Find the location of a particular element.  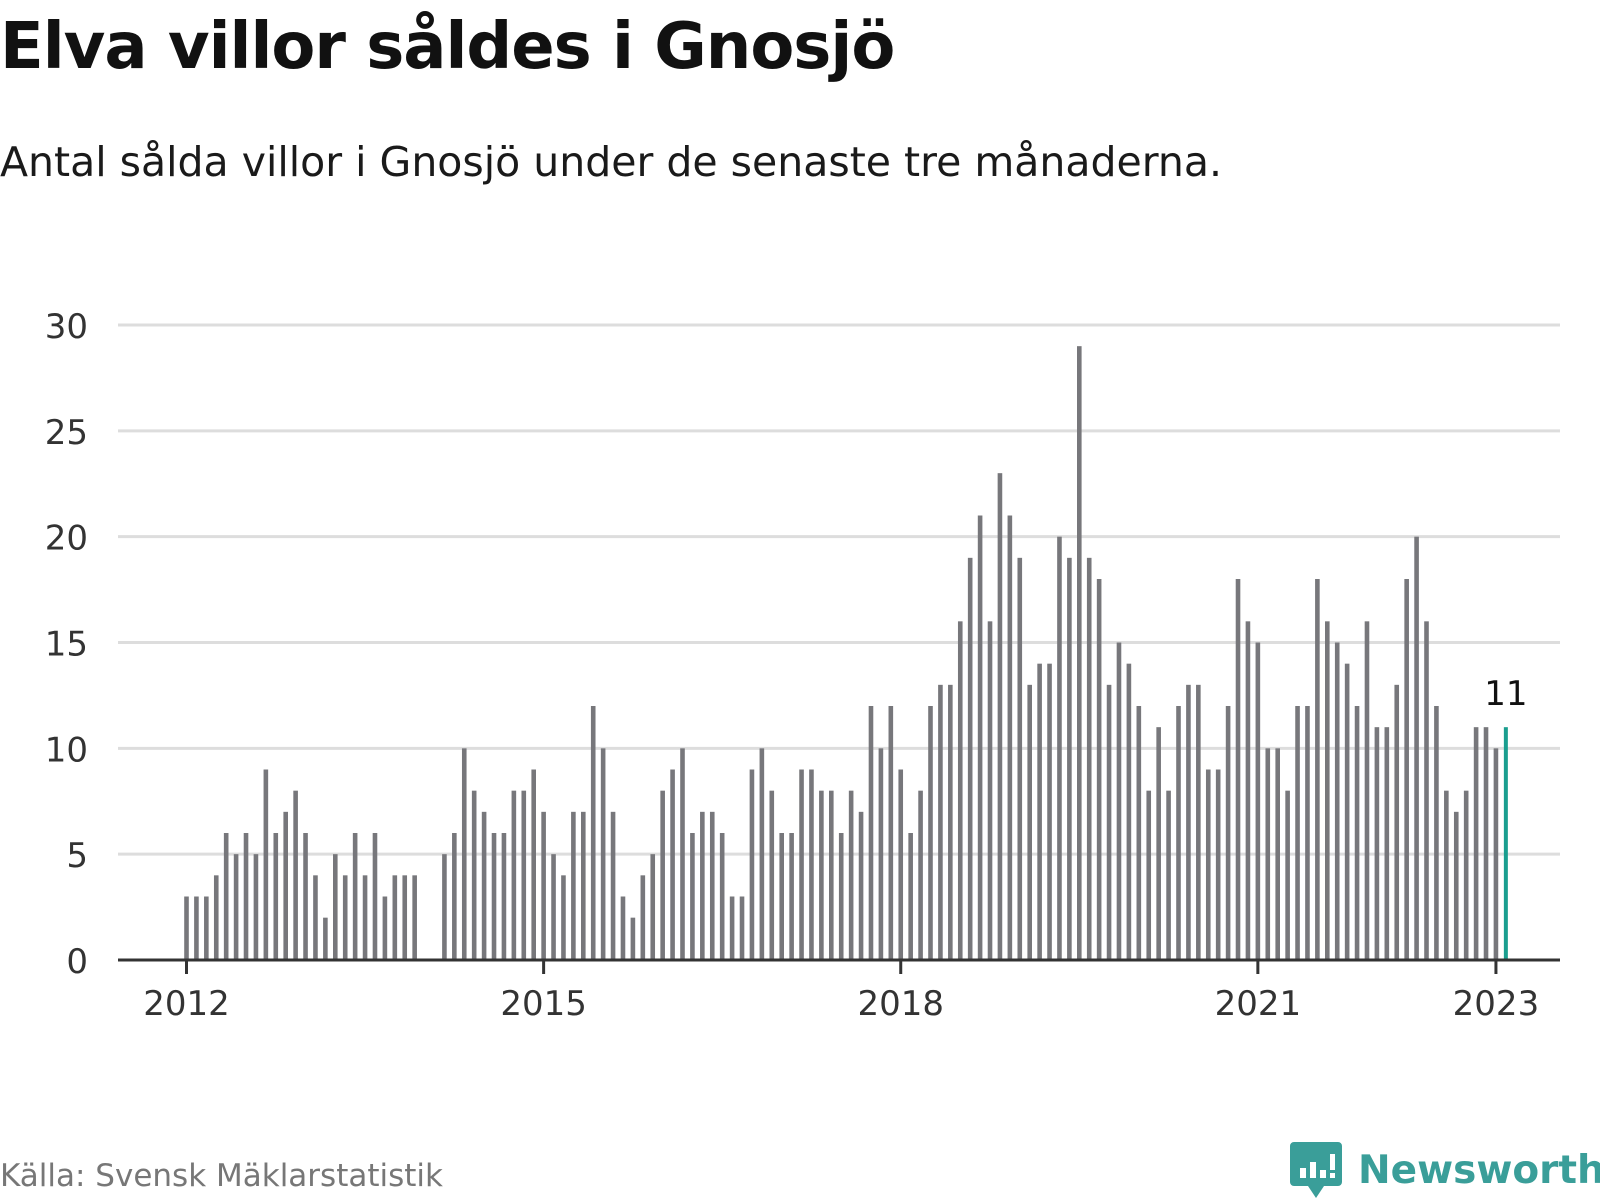

y-tick-label: 30 is located at coordinates (66, 327).